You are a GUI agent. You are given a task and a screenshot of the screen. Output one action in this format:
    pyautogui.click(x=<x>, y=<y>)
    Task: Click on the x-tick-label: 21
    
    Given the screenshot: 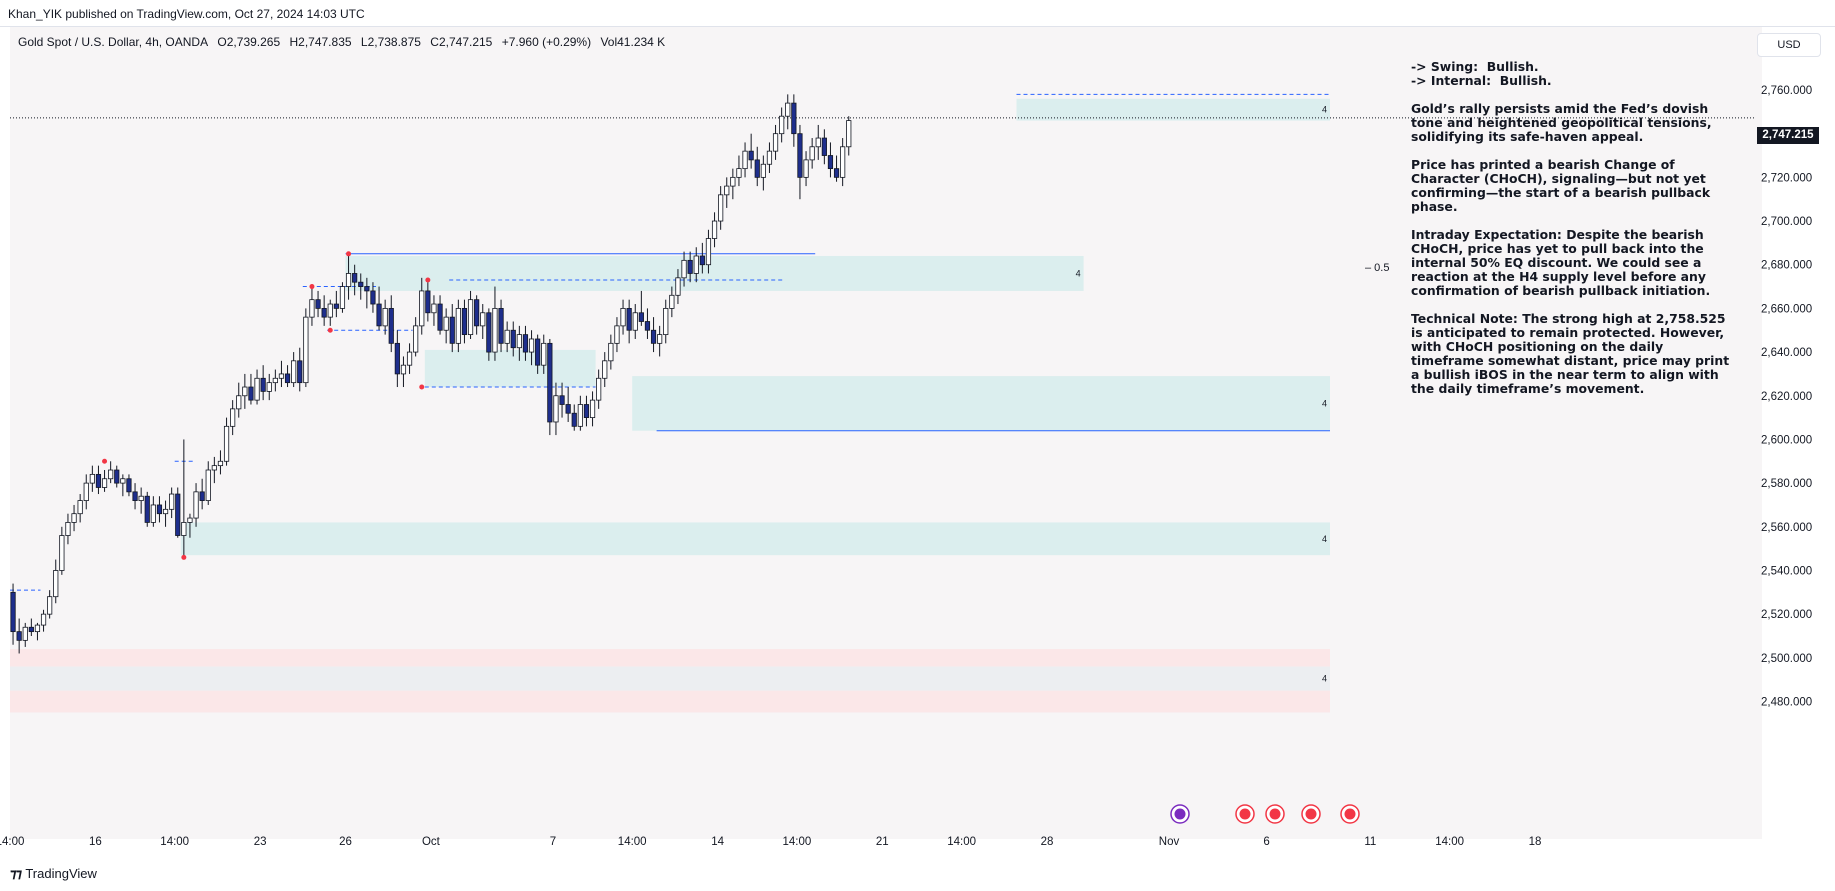 What is the action you would take?
    pyautogui.click(x=882, y=842)
    